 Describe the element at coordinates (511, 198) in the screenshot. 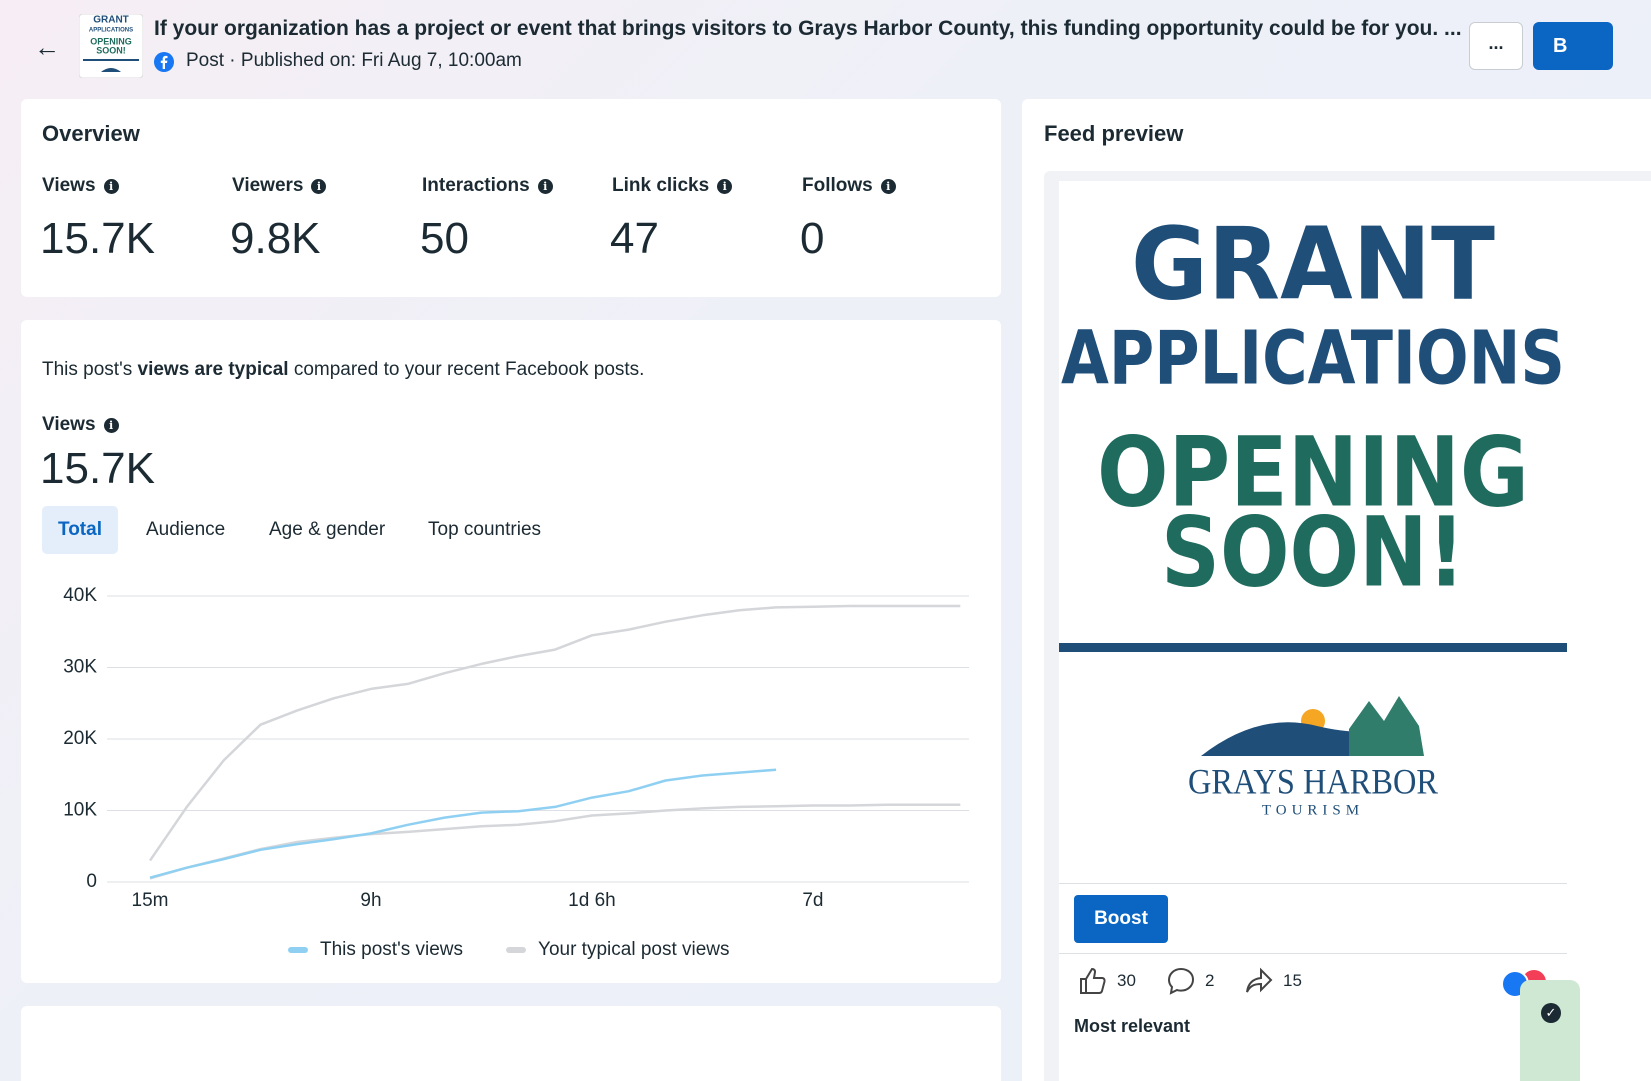

I see `overview-card` at that location.